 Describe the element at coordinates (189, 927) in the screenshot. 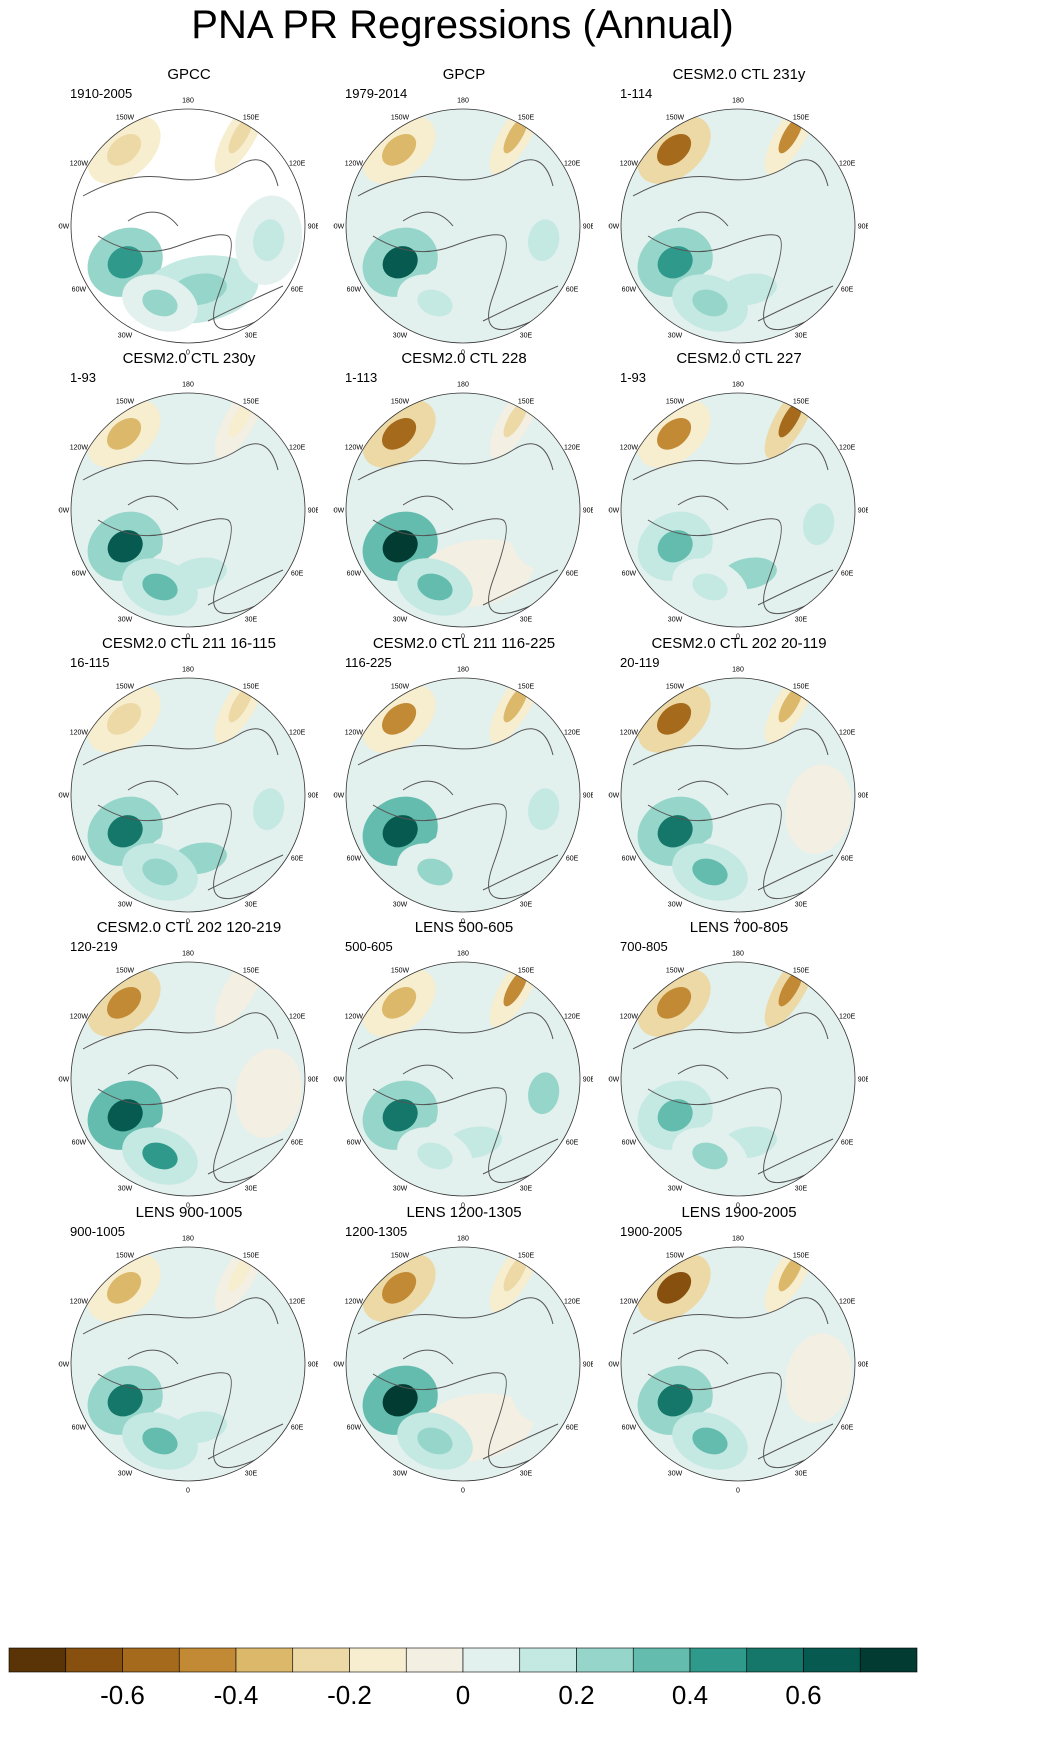

I see `panel-title: CESM2.0 CTL 202 120-219` at that location.